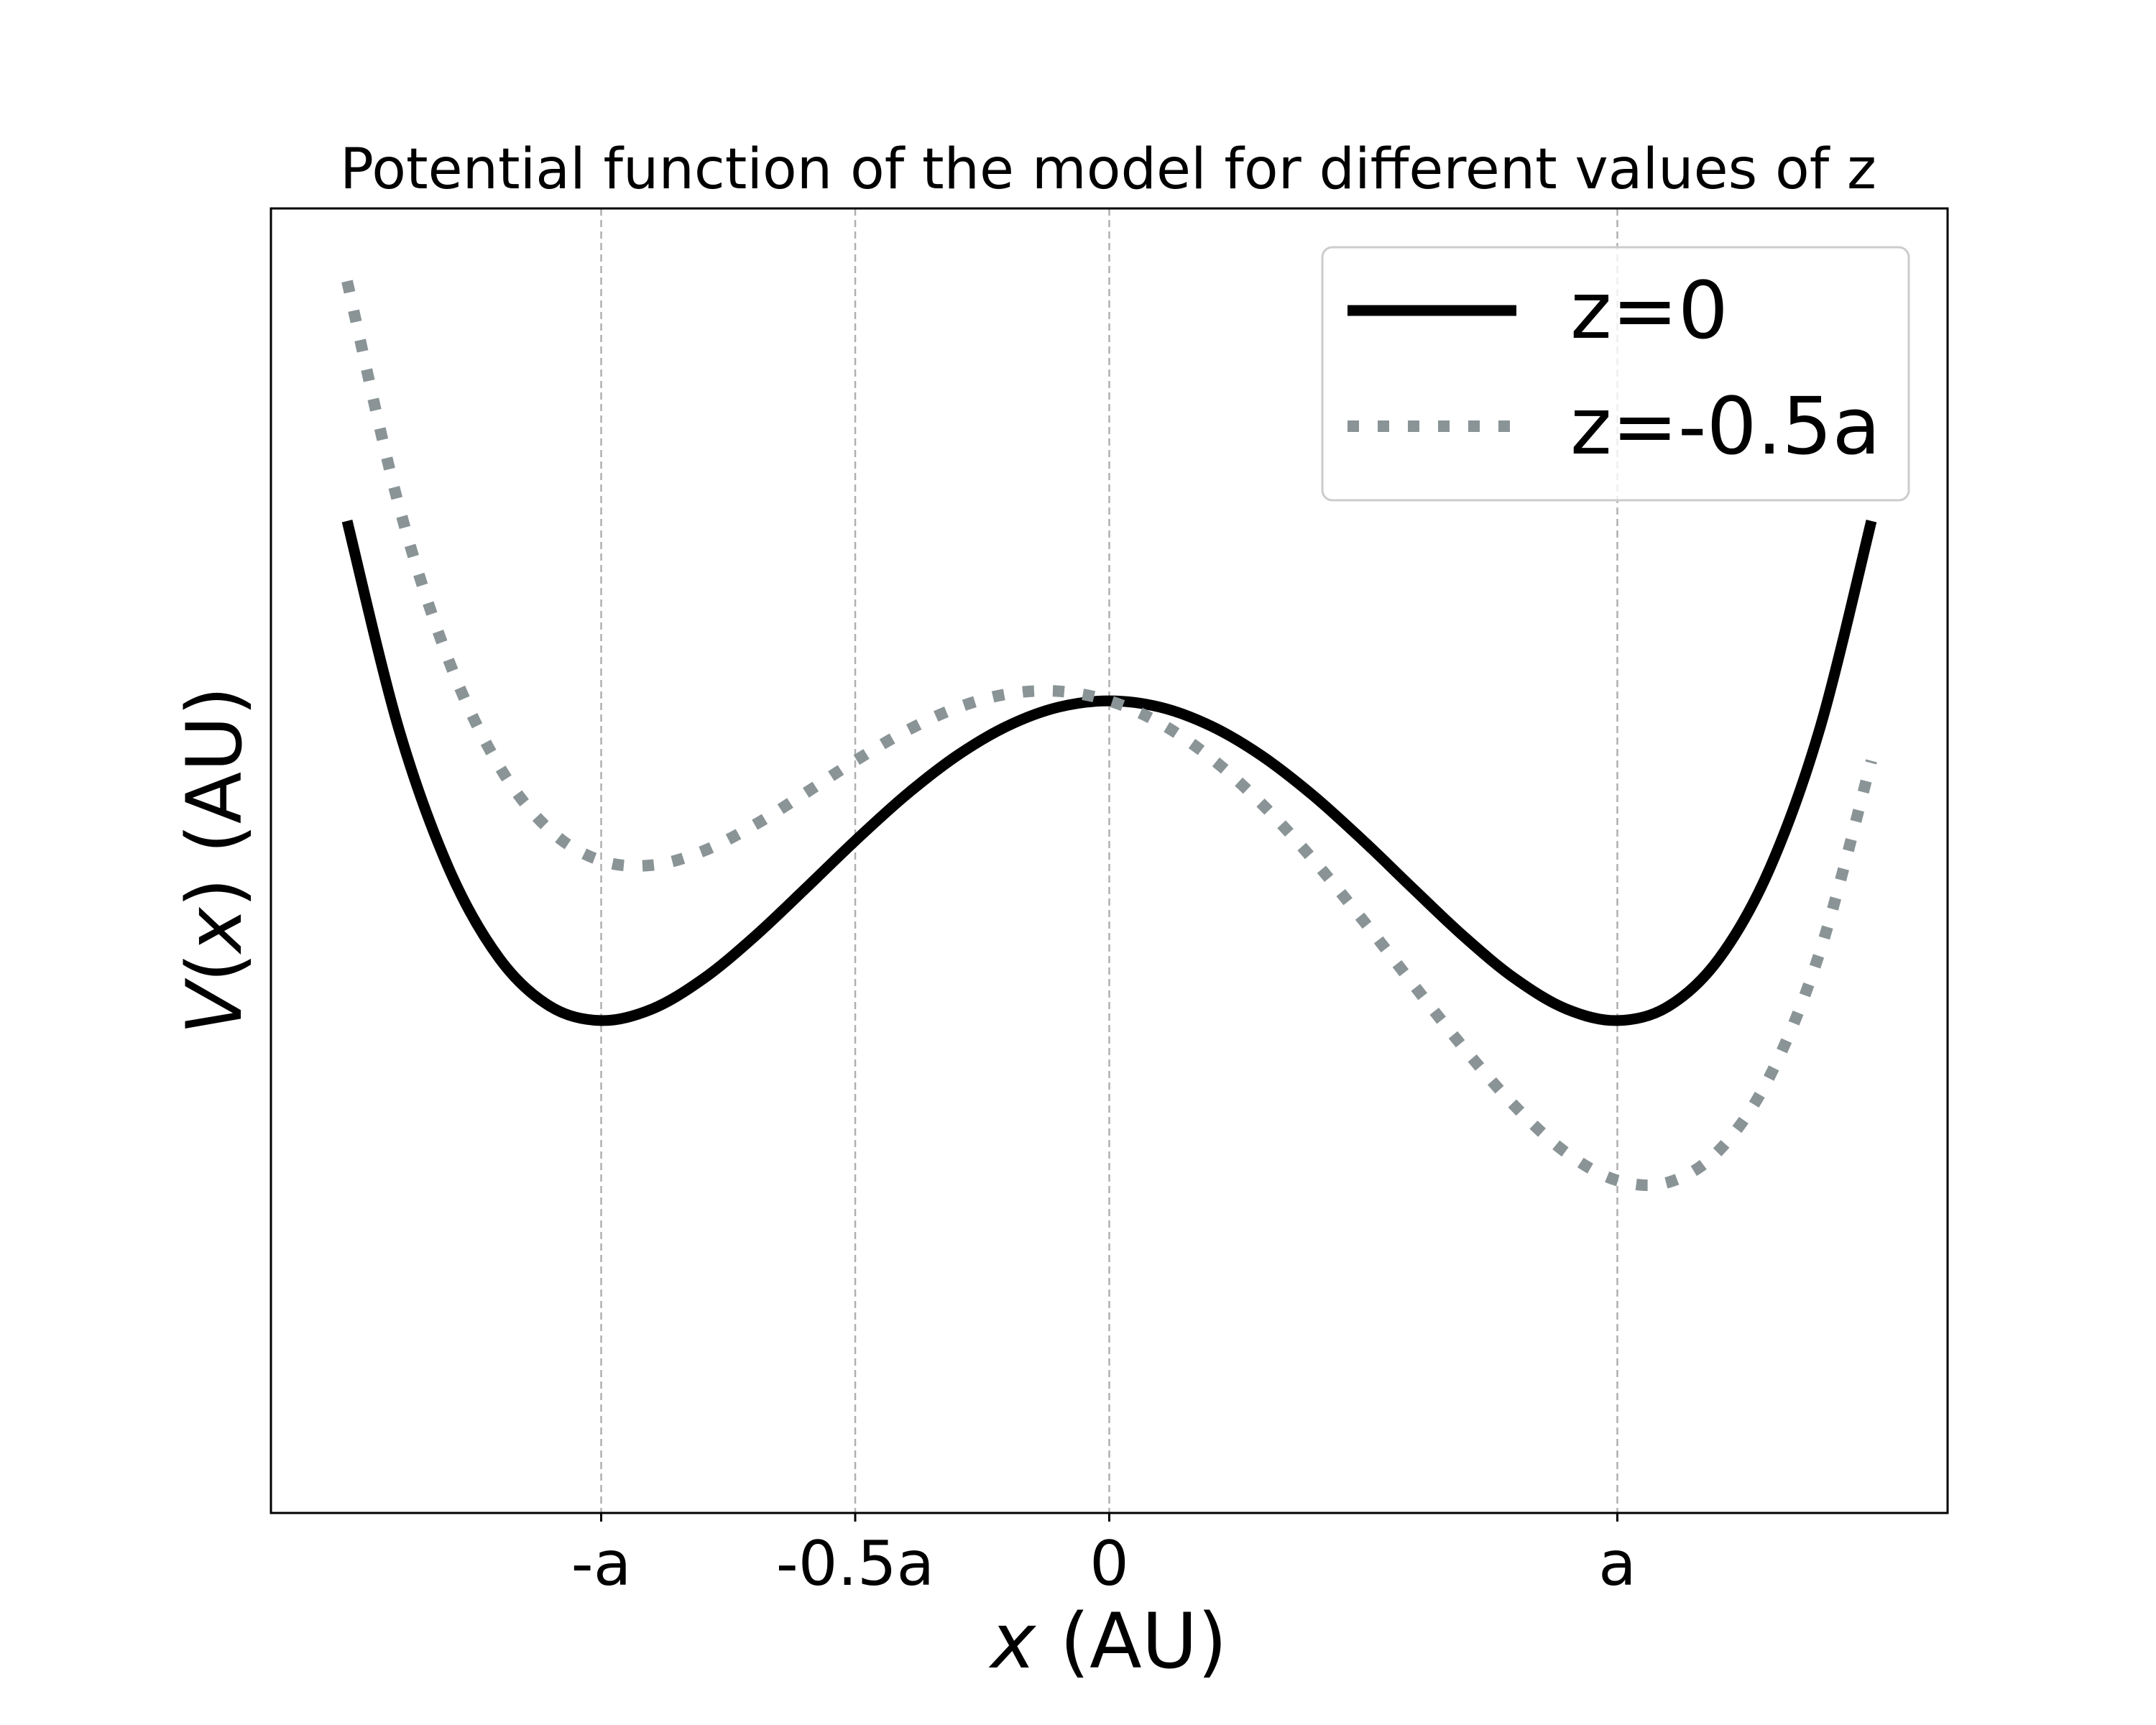 The height and width of the screenshot is (1725, 2156). Describe the element at coordinates (855, 1564) in the screenshot. I see `x-tick-label: -0.5a` at that location.